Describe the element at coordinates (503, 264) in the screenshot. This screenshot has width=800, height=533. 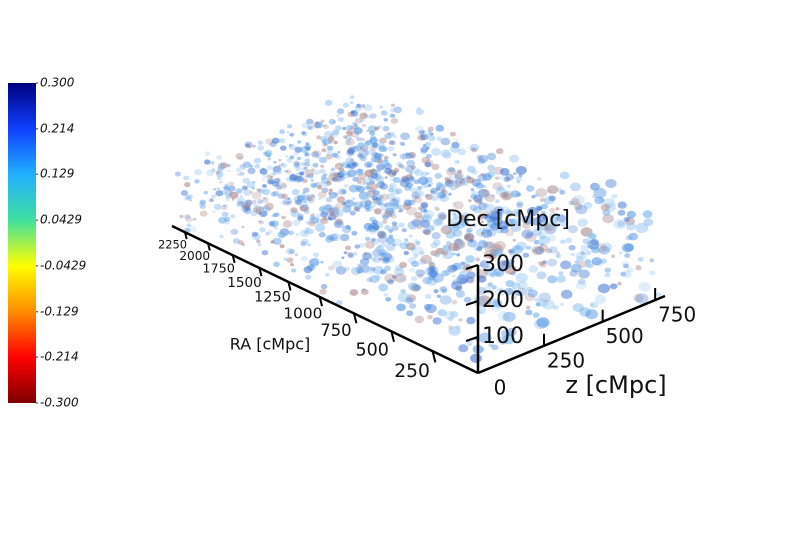
I see `y-tick-label: 300` at that location.